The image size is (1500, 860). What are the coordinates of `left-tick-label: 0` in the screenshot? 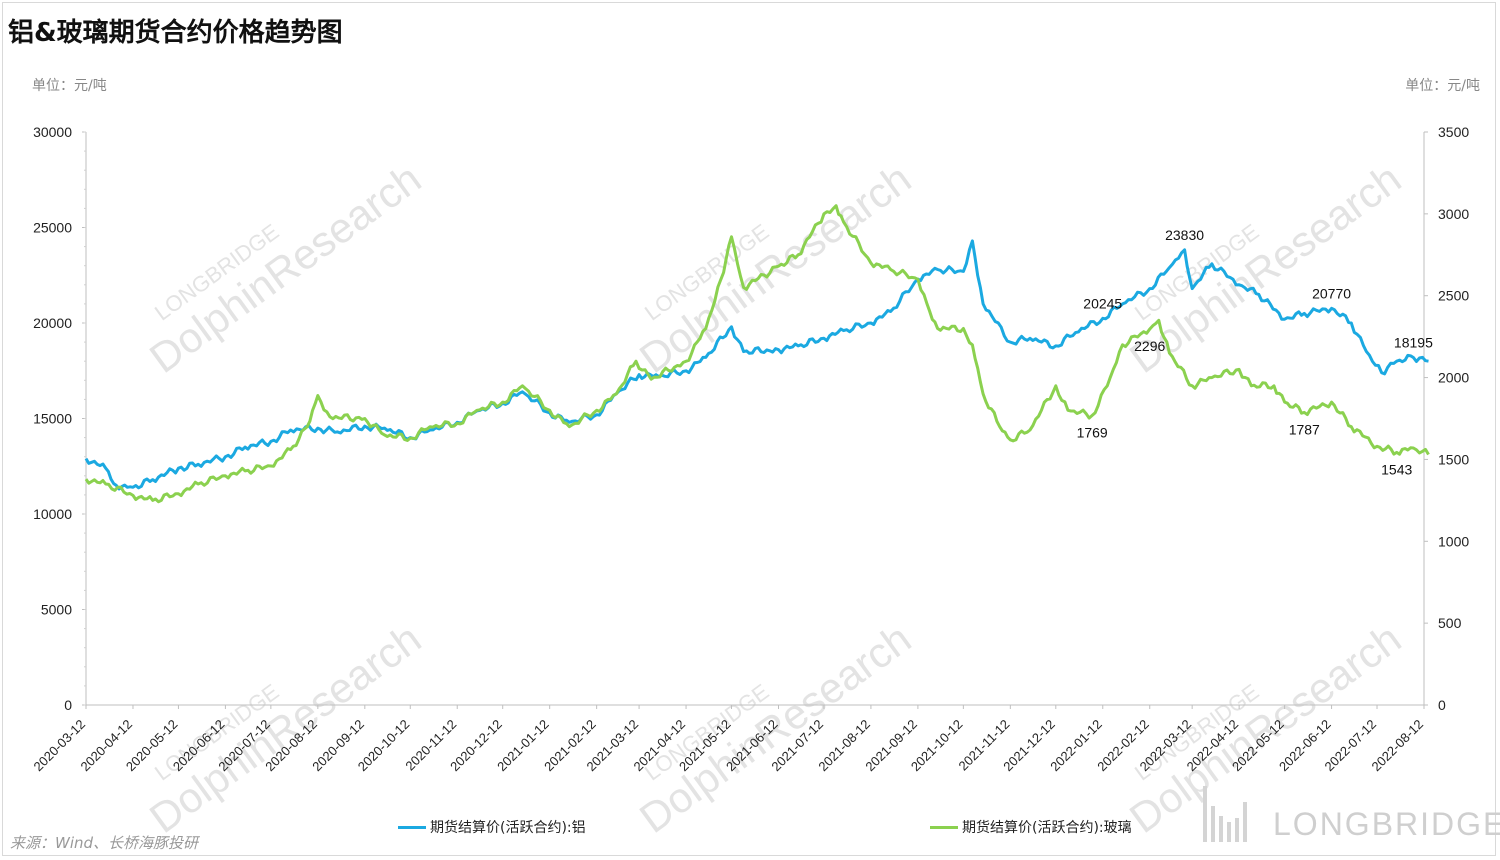 It's located at (68, 705).